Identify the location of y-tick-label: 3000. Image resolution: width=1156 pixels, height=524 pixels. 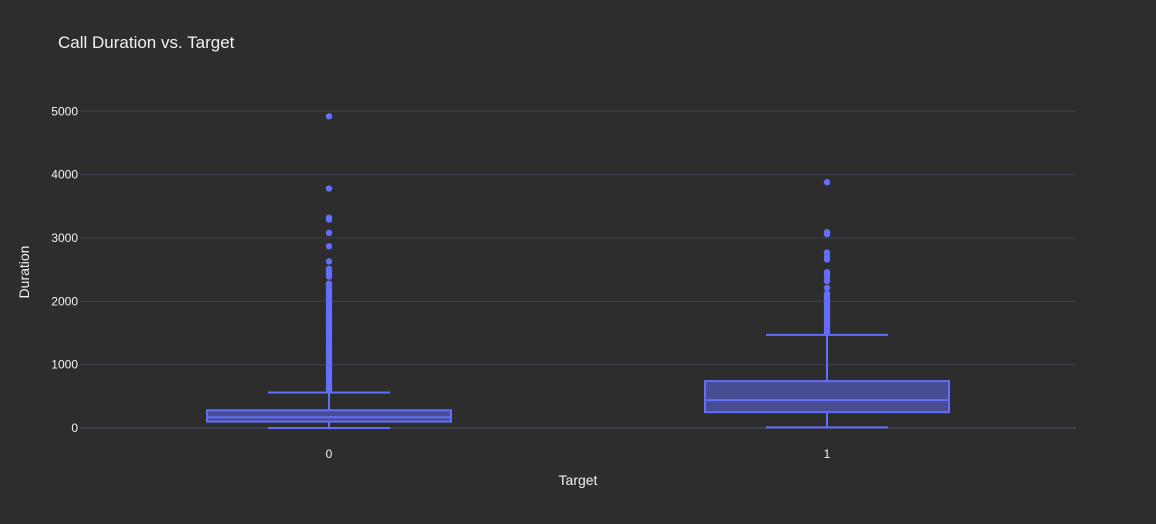
(64, 238).